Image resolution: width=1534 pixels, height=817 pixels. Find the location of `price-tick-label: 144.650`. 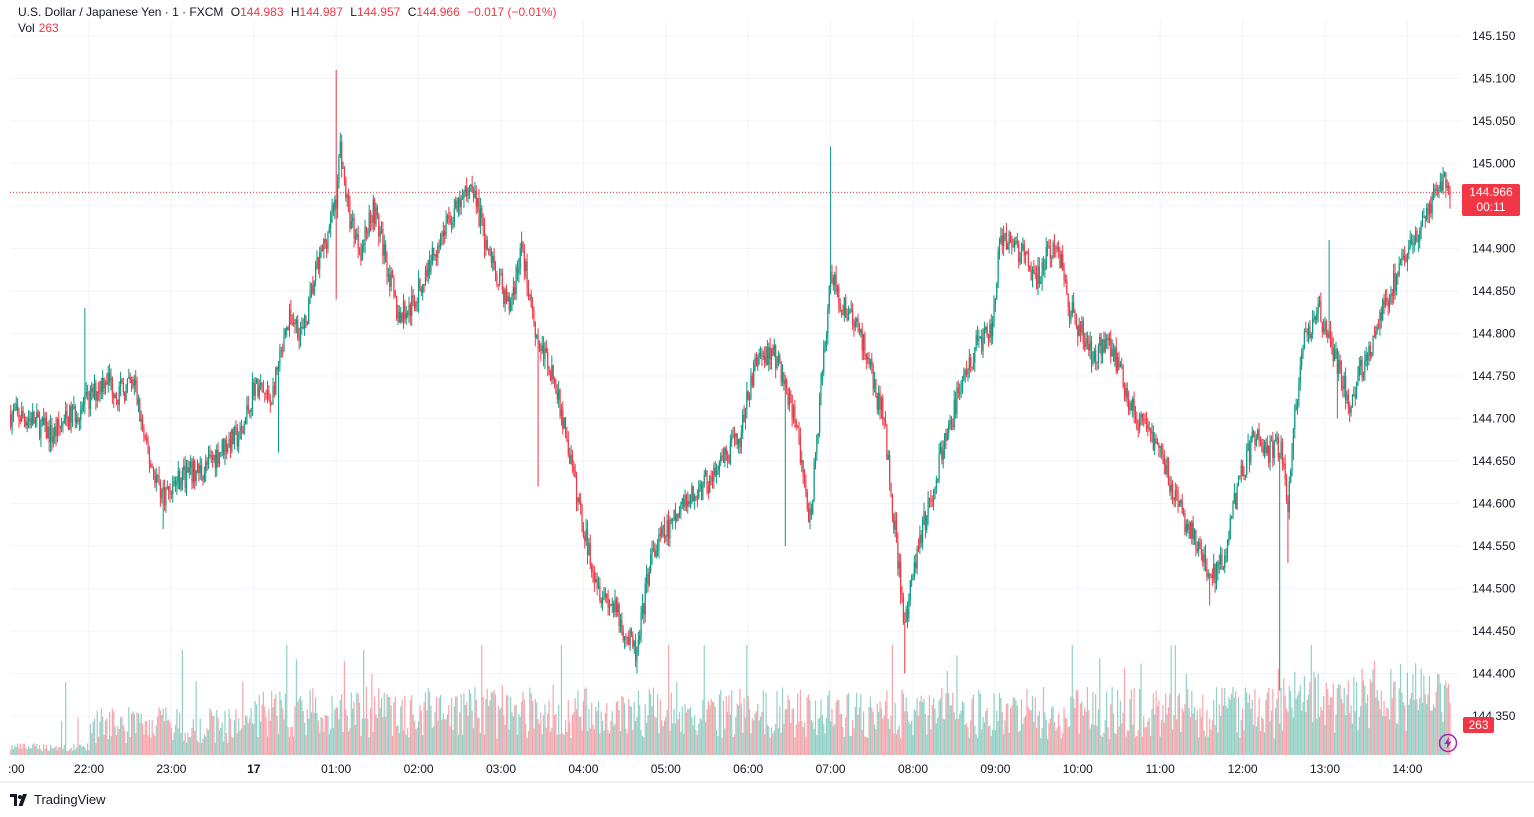

price-tick-label: 144.650 is located at coordinates (1494, 461).